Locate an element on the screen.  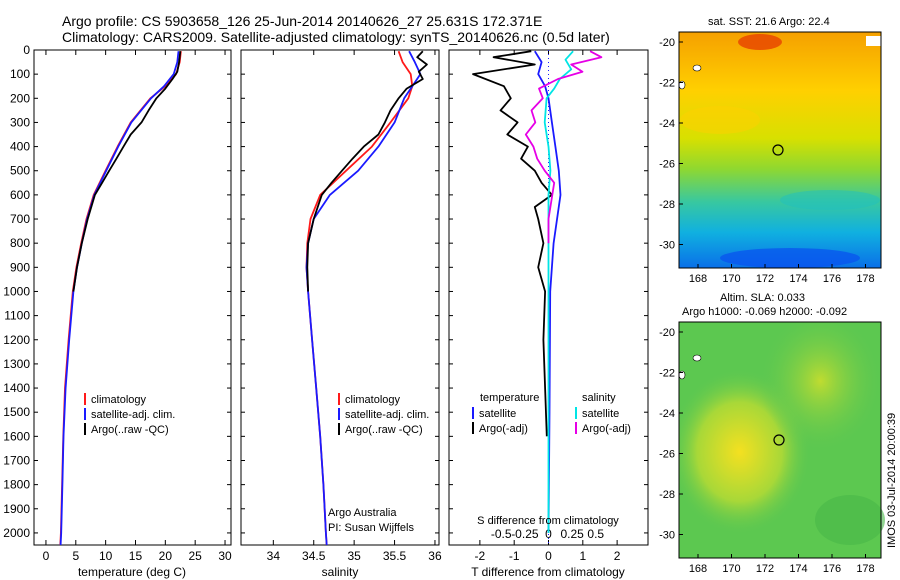
y-tick-label: 1300 is located at coordinates (16, 364).